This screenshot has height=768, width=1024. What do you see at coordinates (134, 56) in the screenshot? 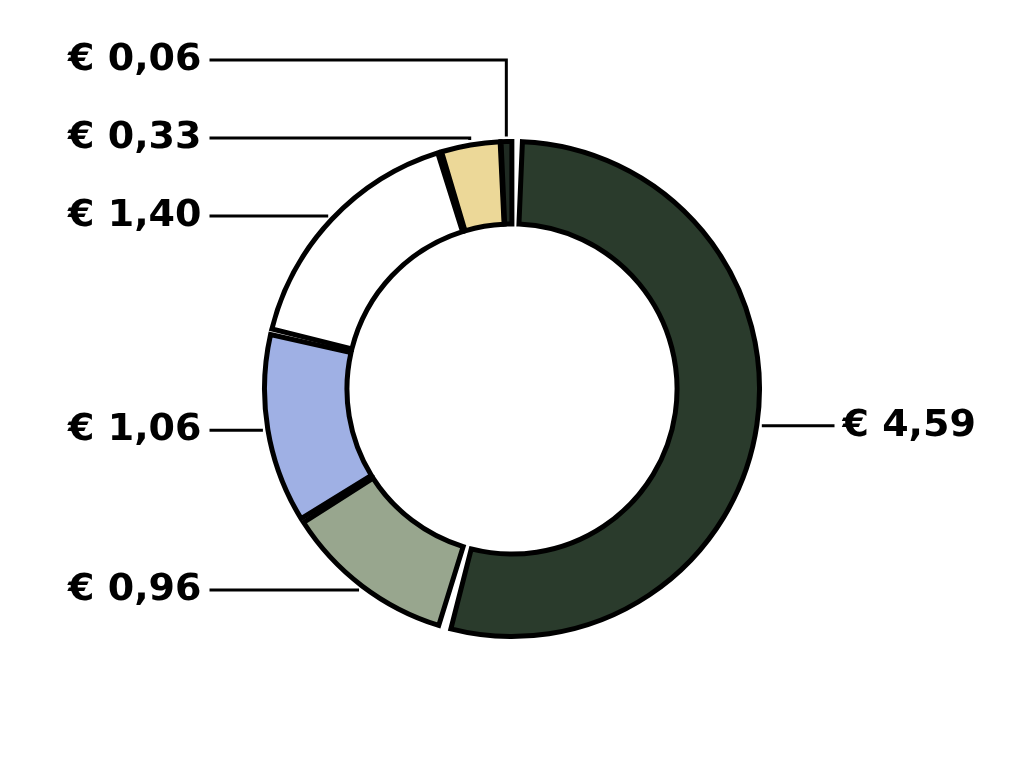
I see `data-label: € 0,06` at bounding box center [134, 56].